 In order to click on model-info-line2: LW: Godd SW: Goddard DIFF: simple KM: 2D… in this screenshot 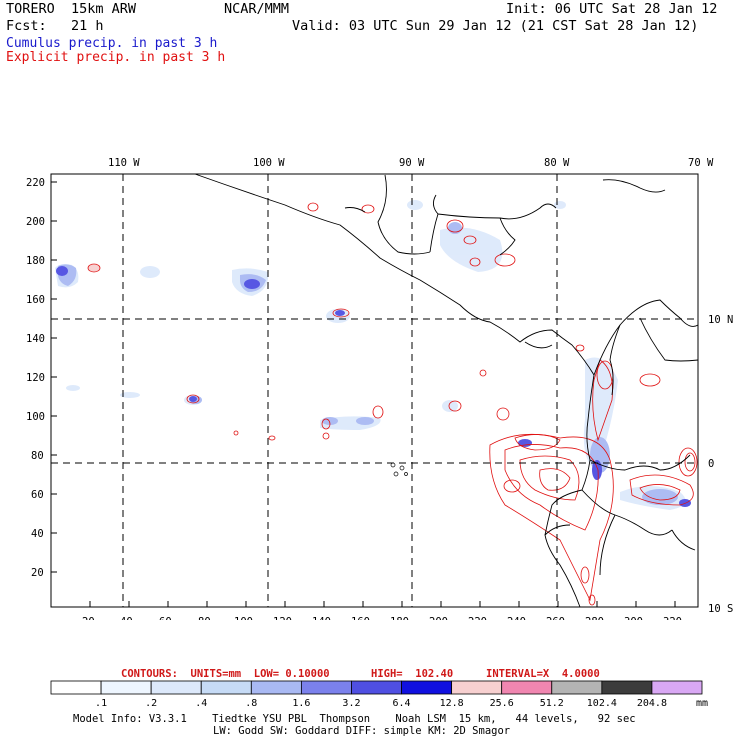, I will do `click(362, 731)`.